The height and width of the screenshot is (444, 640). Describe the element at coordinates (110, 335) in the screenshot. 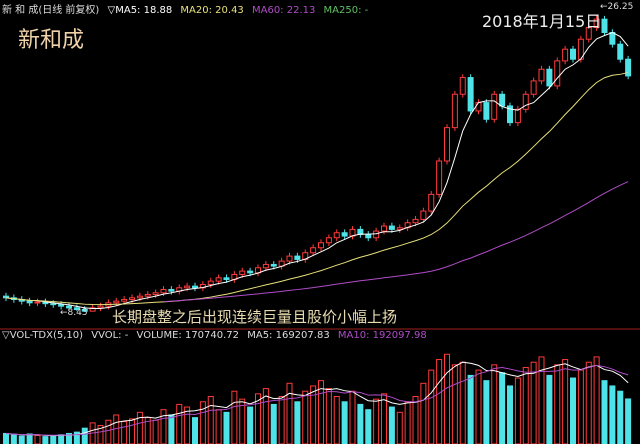

I see `vvol-value: VVOL: -` at that location.